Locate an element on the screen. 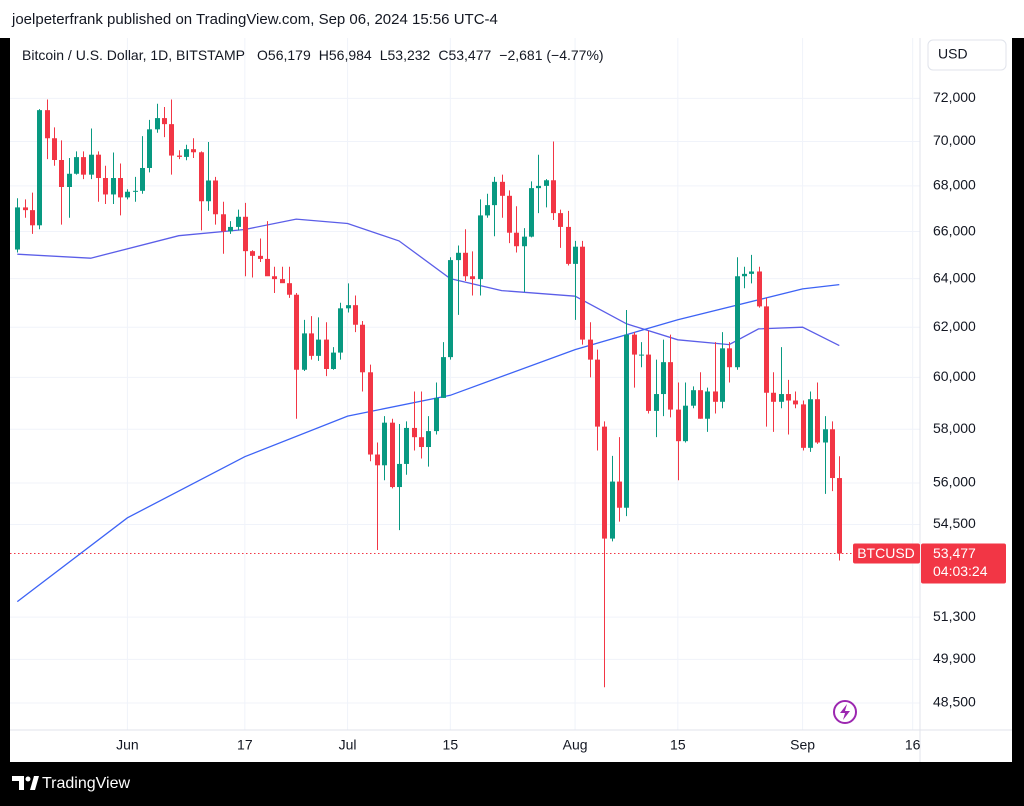 The image size is (1024, 806). x-tick-label: Aug is located at coordinates (575, 745).